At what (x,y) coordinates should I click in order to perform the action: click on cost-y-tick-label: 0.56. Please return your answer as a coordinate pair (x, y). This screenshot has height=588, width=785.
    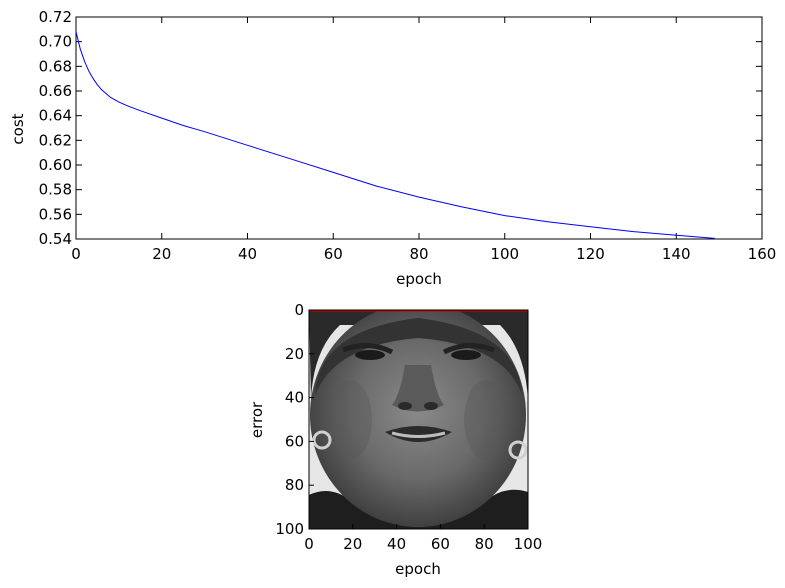
    Looking at the image, I should click on (55, 214).